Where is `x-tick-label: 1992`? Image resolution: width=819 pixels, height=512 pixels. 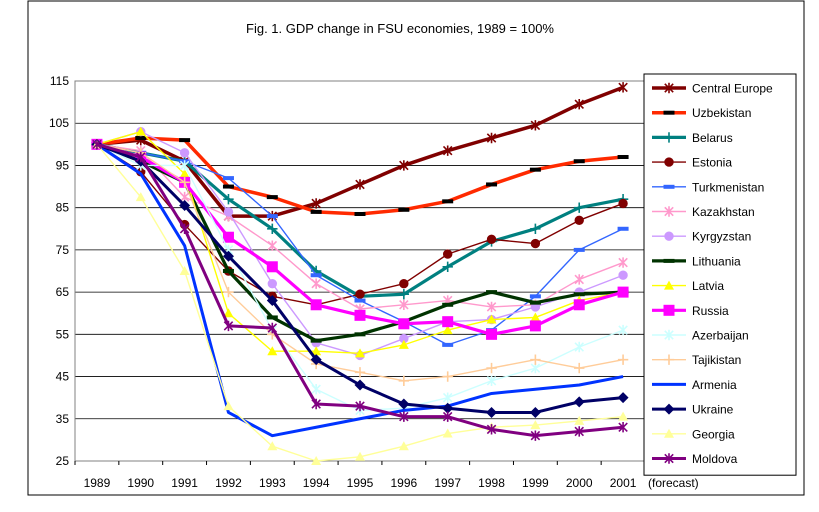 x-tick-label: 1992 is located at coordinates (228, 483).